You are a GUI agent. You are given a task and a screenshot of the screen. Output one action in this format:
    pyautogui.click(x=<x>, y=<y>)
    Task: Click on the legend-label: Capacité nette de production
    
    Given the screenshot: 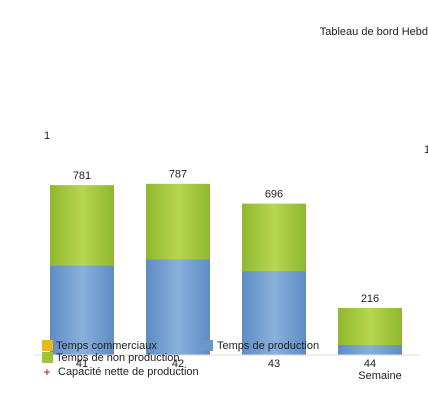 What is the action you would take?
    pyautogui.click(x=128, y=372)
    